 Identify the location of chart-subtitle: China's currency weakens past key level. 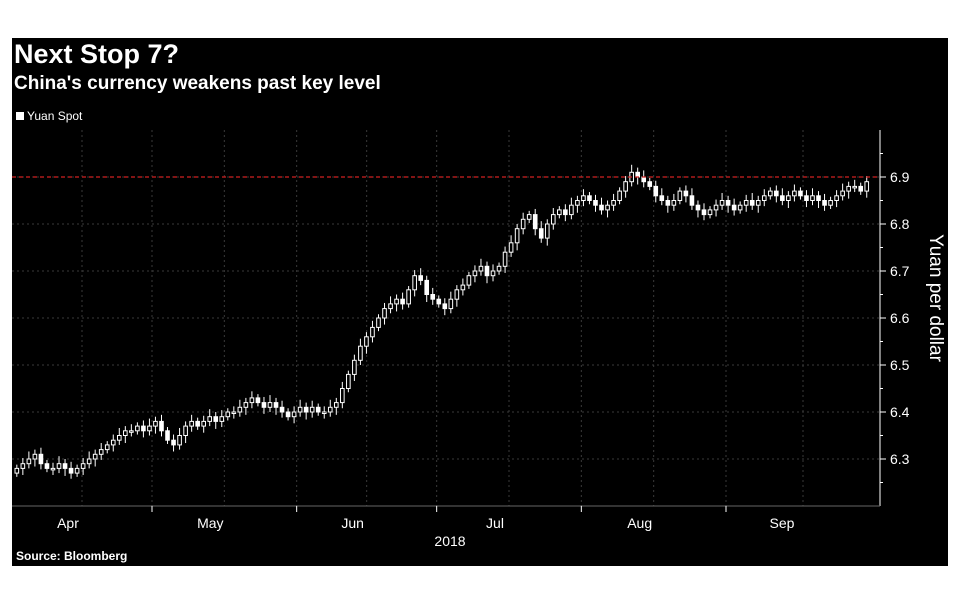
(197, 83).